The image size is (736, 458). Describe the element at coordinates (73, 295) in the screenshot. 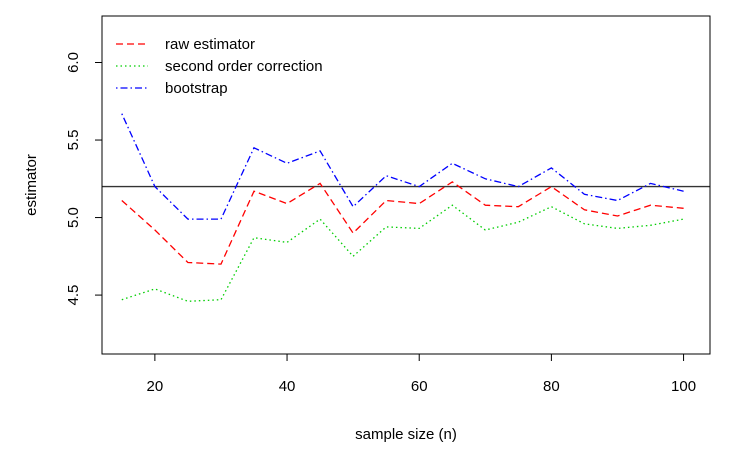

I see `y-tick-label: 4.5` at that location.